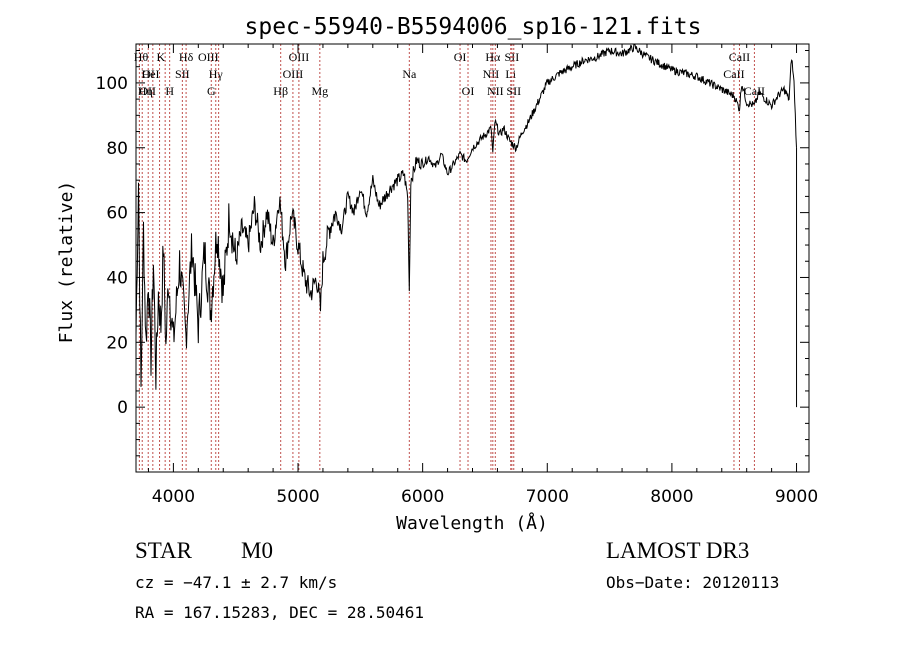  I want to click on obs-date: Obs−Date: 20120113, so click(693, 582).